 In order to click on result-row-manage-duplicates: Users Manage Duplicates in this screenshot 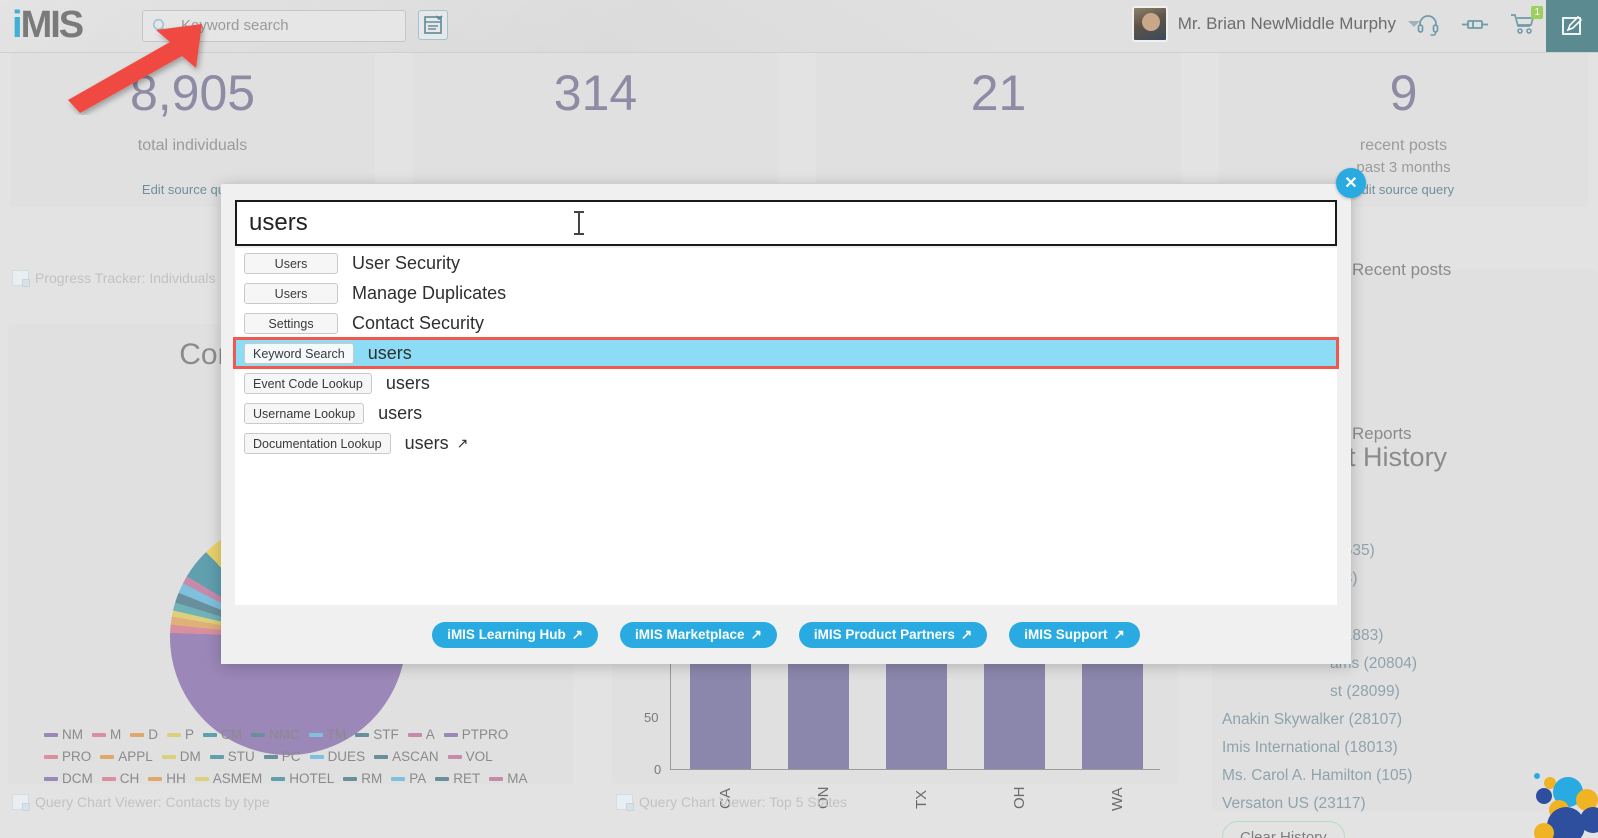, I will do `click(786, 293)`.